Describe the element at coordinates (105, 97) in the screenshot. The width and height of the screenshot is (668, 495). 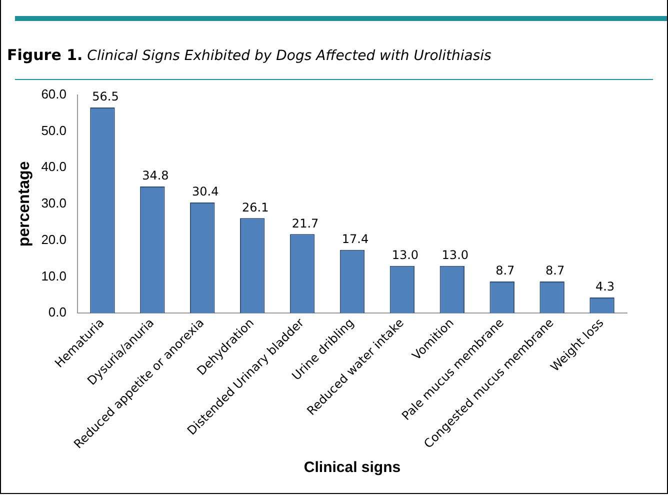
I see `data-label: 56.5` at that location.